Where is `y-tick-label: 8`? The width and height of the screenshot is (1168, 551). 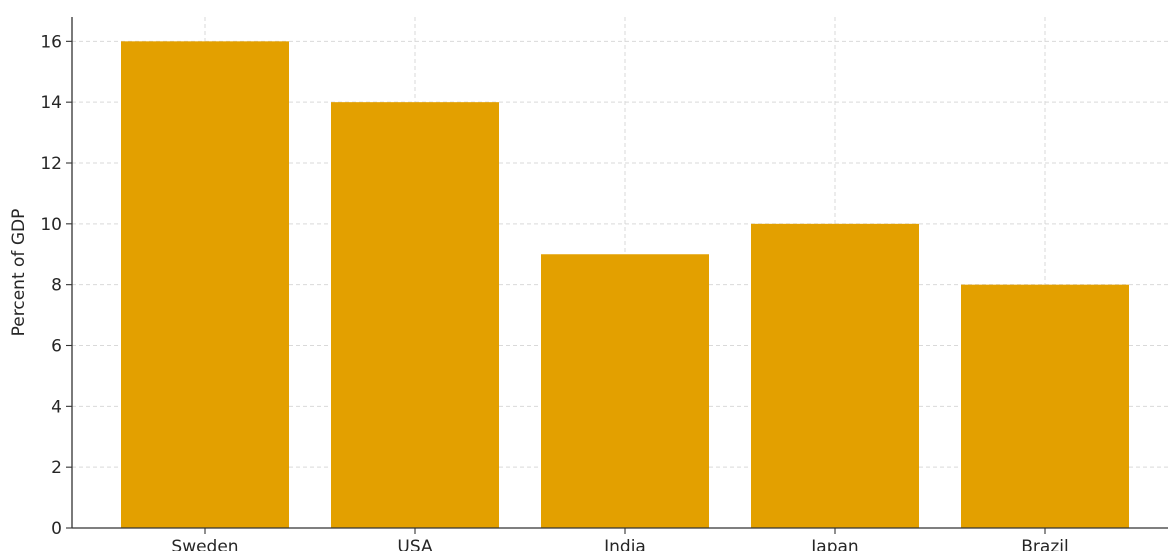
y-tick-label: 8 is located at coordinates (56, 286).